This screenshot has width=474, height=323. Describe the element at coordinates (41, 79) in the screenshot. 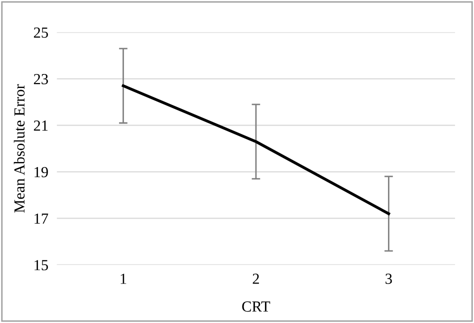

I see `y-tick-label: 23` at that location.